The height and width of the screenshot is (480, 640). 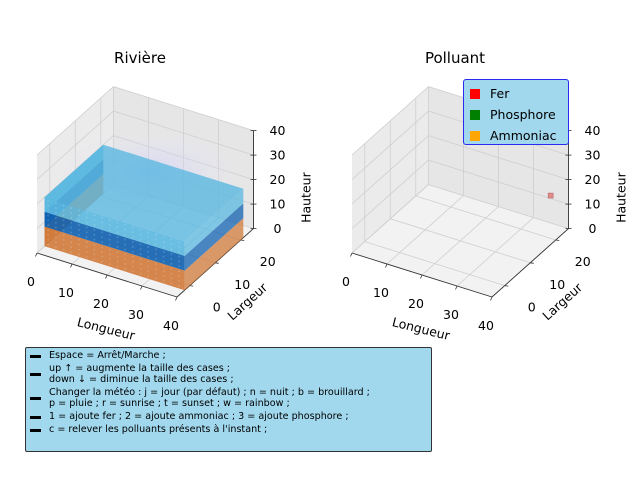 What do you see at coordinates (114, 258) in the screenshot?
I see `voxel-layer-front-face` at bounding box center [114, 258].